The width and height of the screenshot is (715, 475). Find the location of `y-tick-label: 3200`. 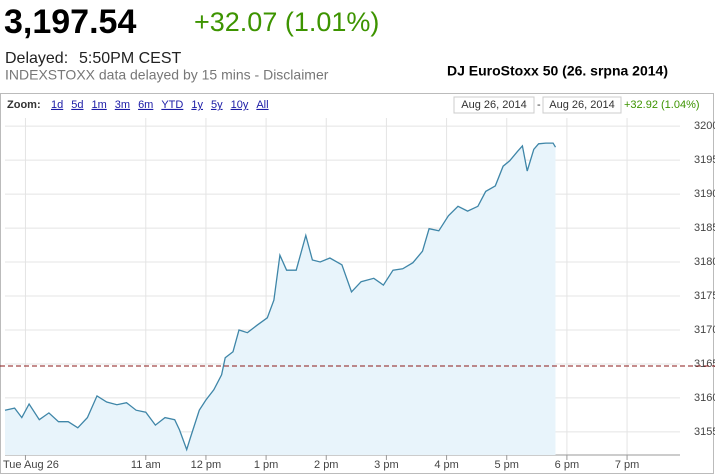

y-tick-label: 3200 is located at coordinates (704, 126).